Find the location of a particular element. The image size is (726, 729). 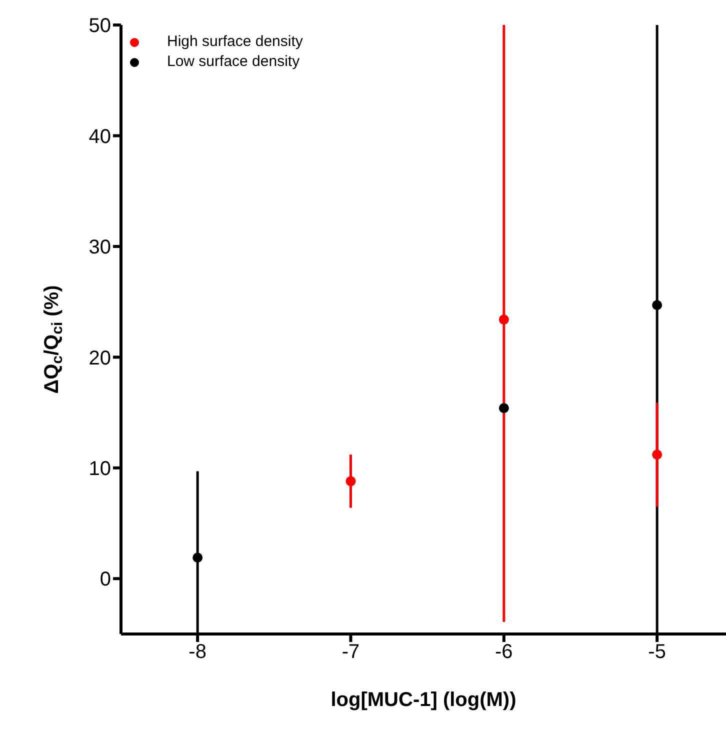

x-tick-label: -6 is located at coordinates (504, 652).